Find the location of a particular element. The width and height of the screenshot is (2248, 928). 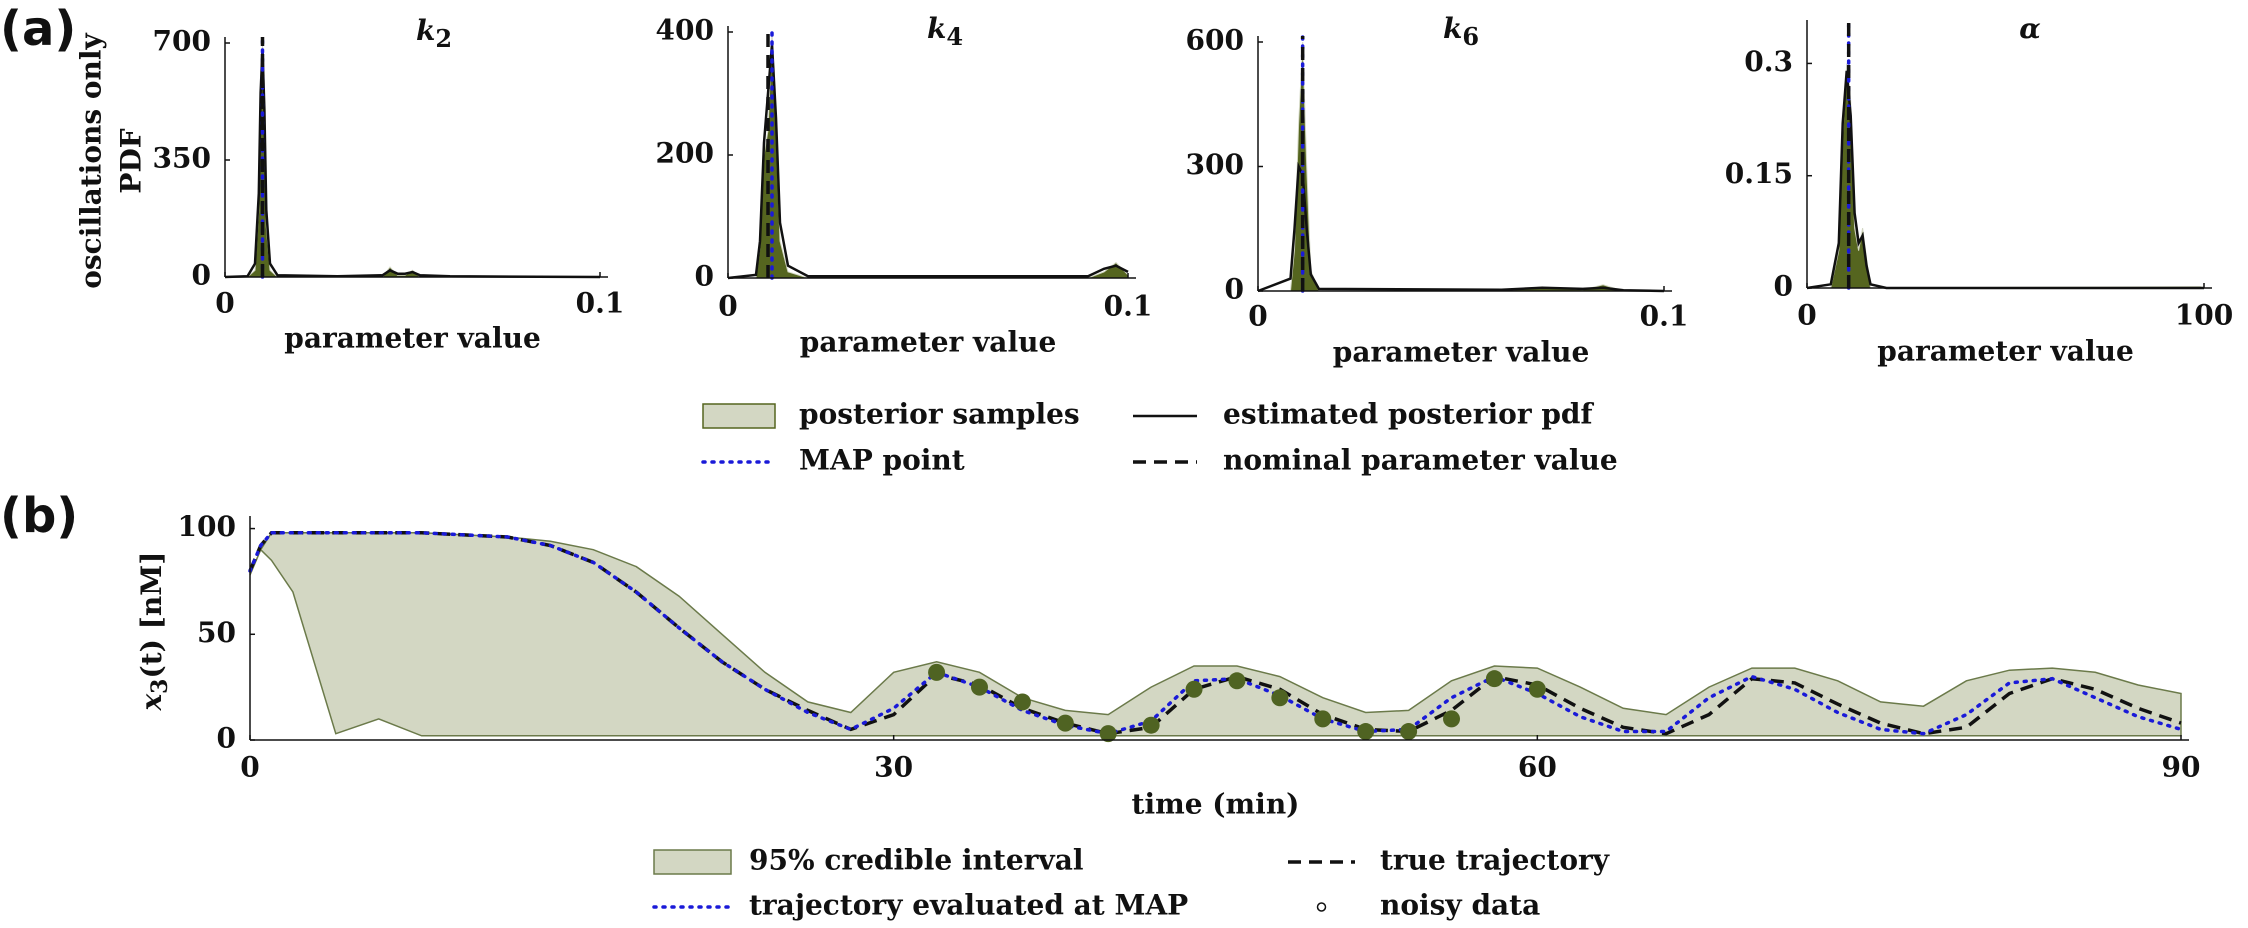

legend-label: nominal parameter value is located at coordinates (1420, 460).